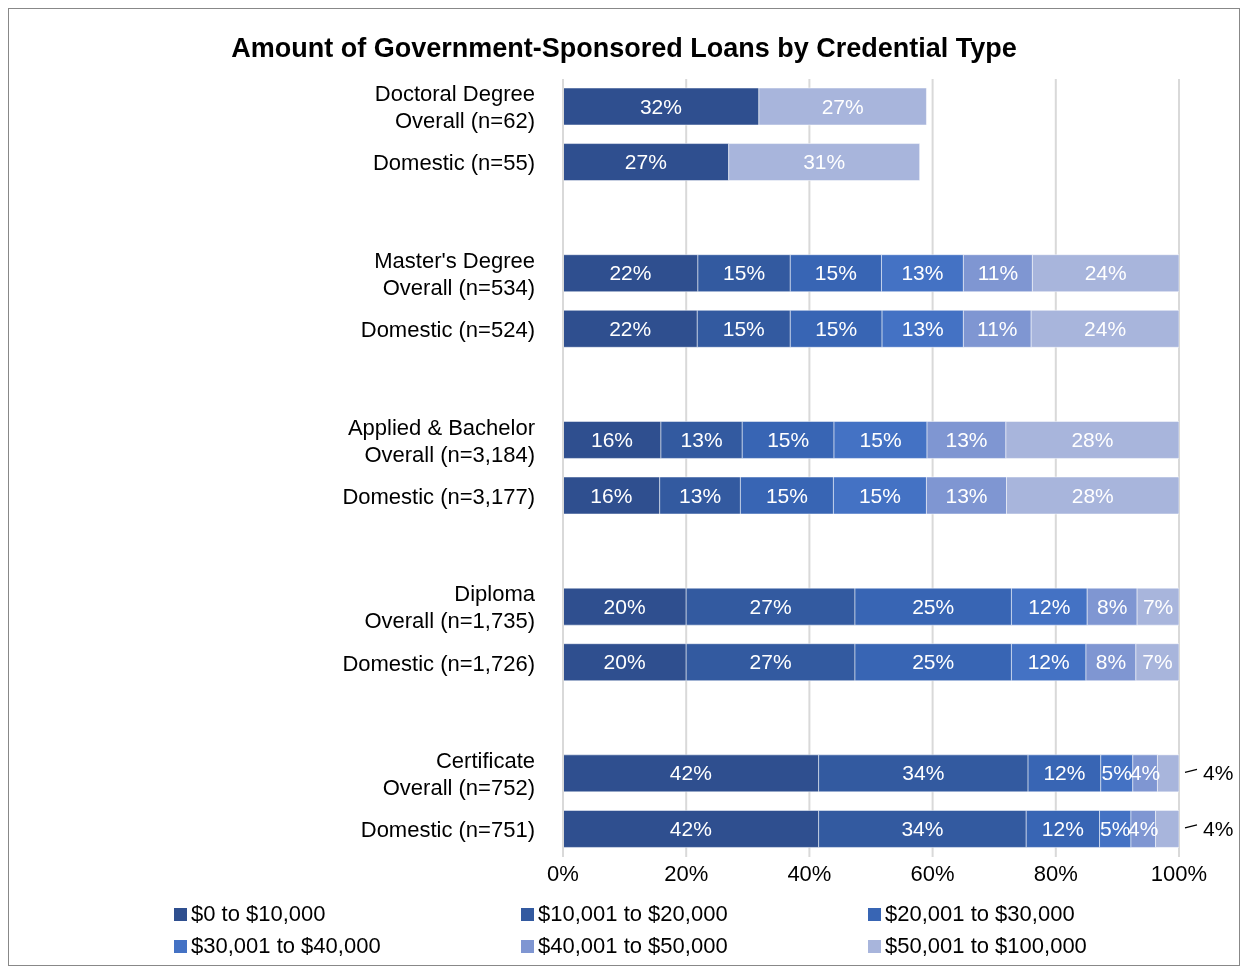  I want to click on x-tick-label: 100%, so click(1179, 873).